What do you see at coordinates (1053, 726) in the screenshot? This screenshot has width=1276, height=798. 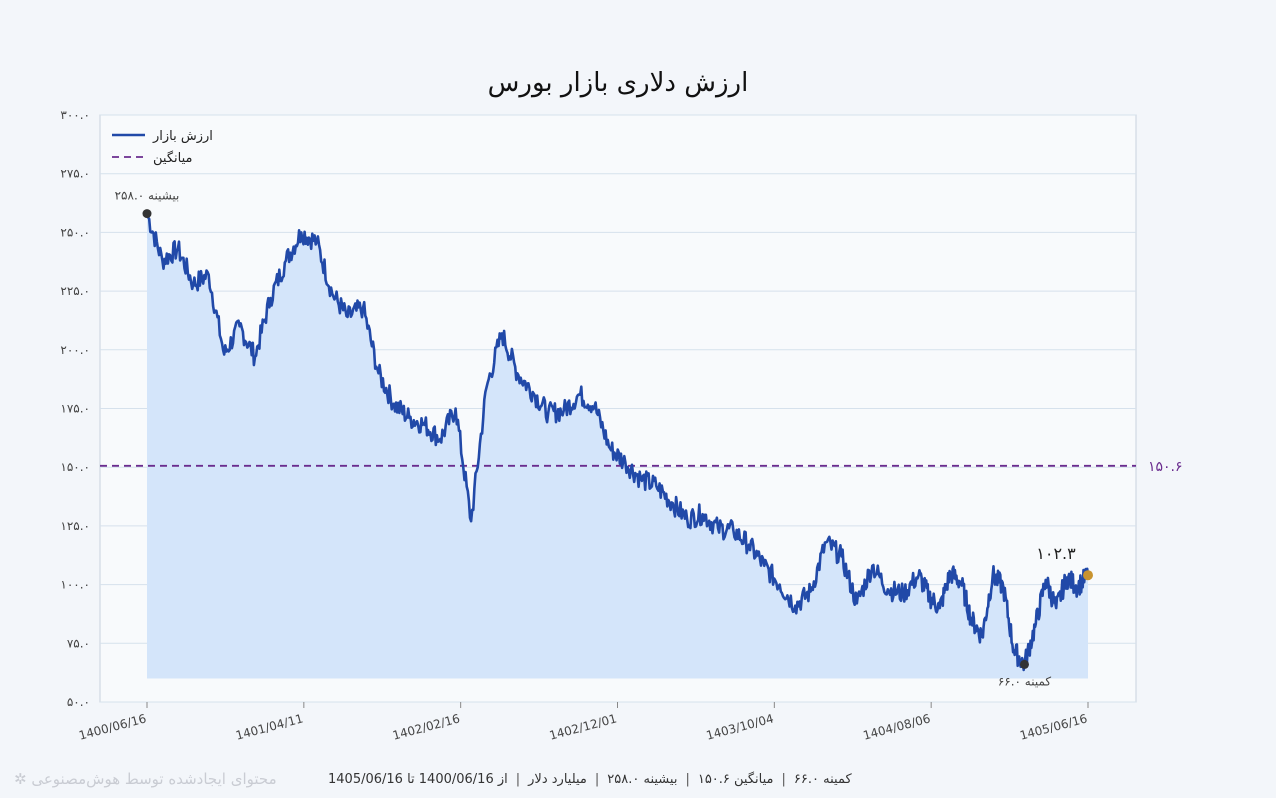 I see `x-tick-label: 1405/06/16` at bounding box center [1053, 726].